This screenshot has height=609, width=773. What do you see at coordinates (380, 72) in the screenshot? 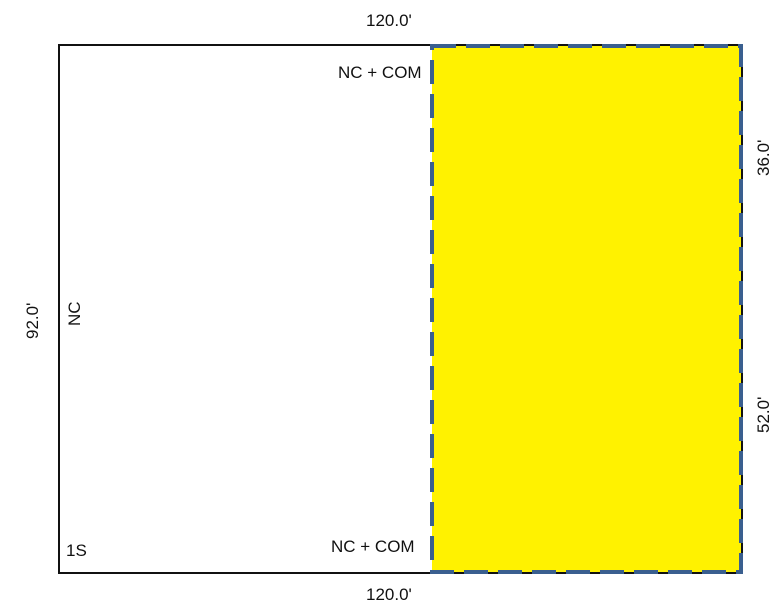
I see `area-label-top: NC + COM` at bounding box center [380, 72].